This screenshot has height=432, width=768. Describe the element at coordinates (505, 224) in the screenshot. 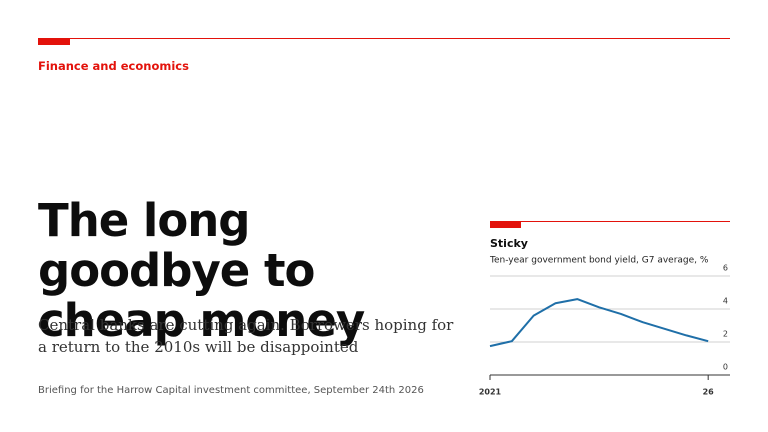

I see `chart-rule-block` at that location.